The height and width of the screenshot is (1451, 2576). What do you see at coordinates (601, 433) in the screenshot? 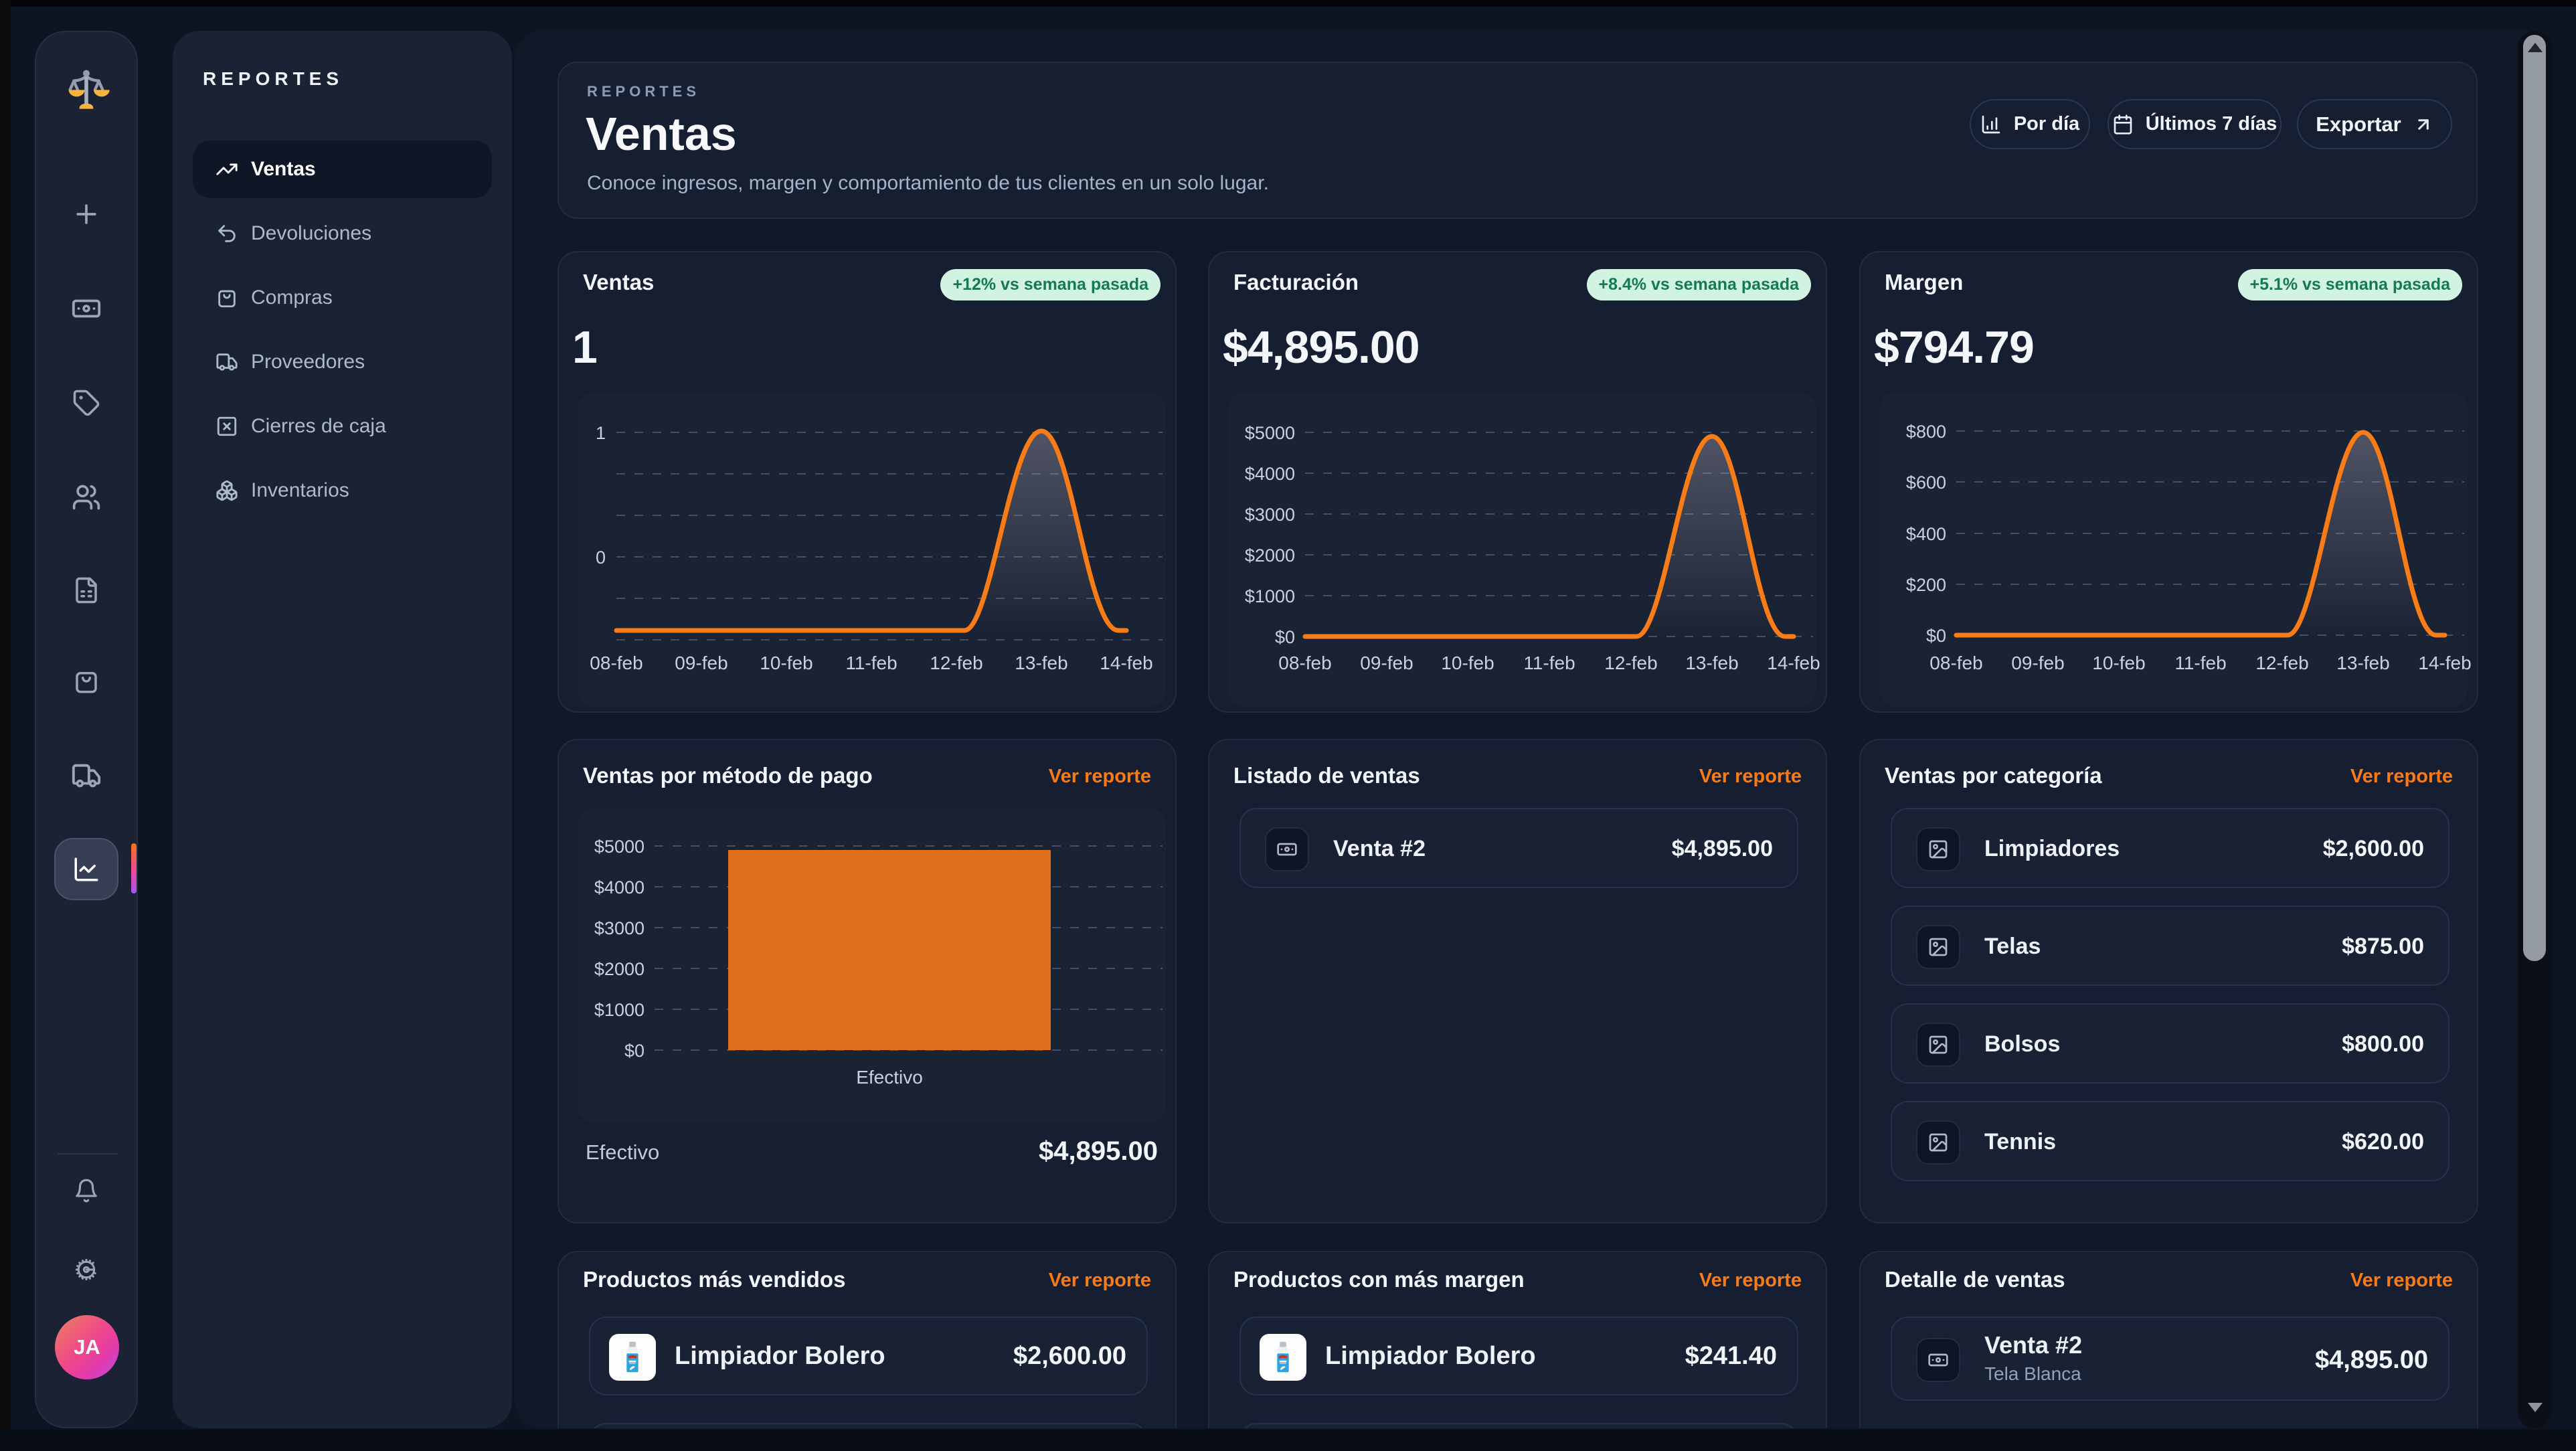
I see `svg-text: 1` at bounding box center [601, 433].